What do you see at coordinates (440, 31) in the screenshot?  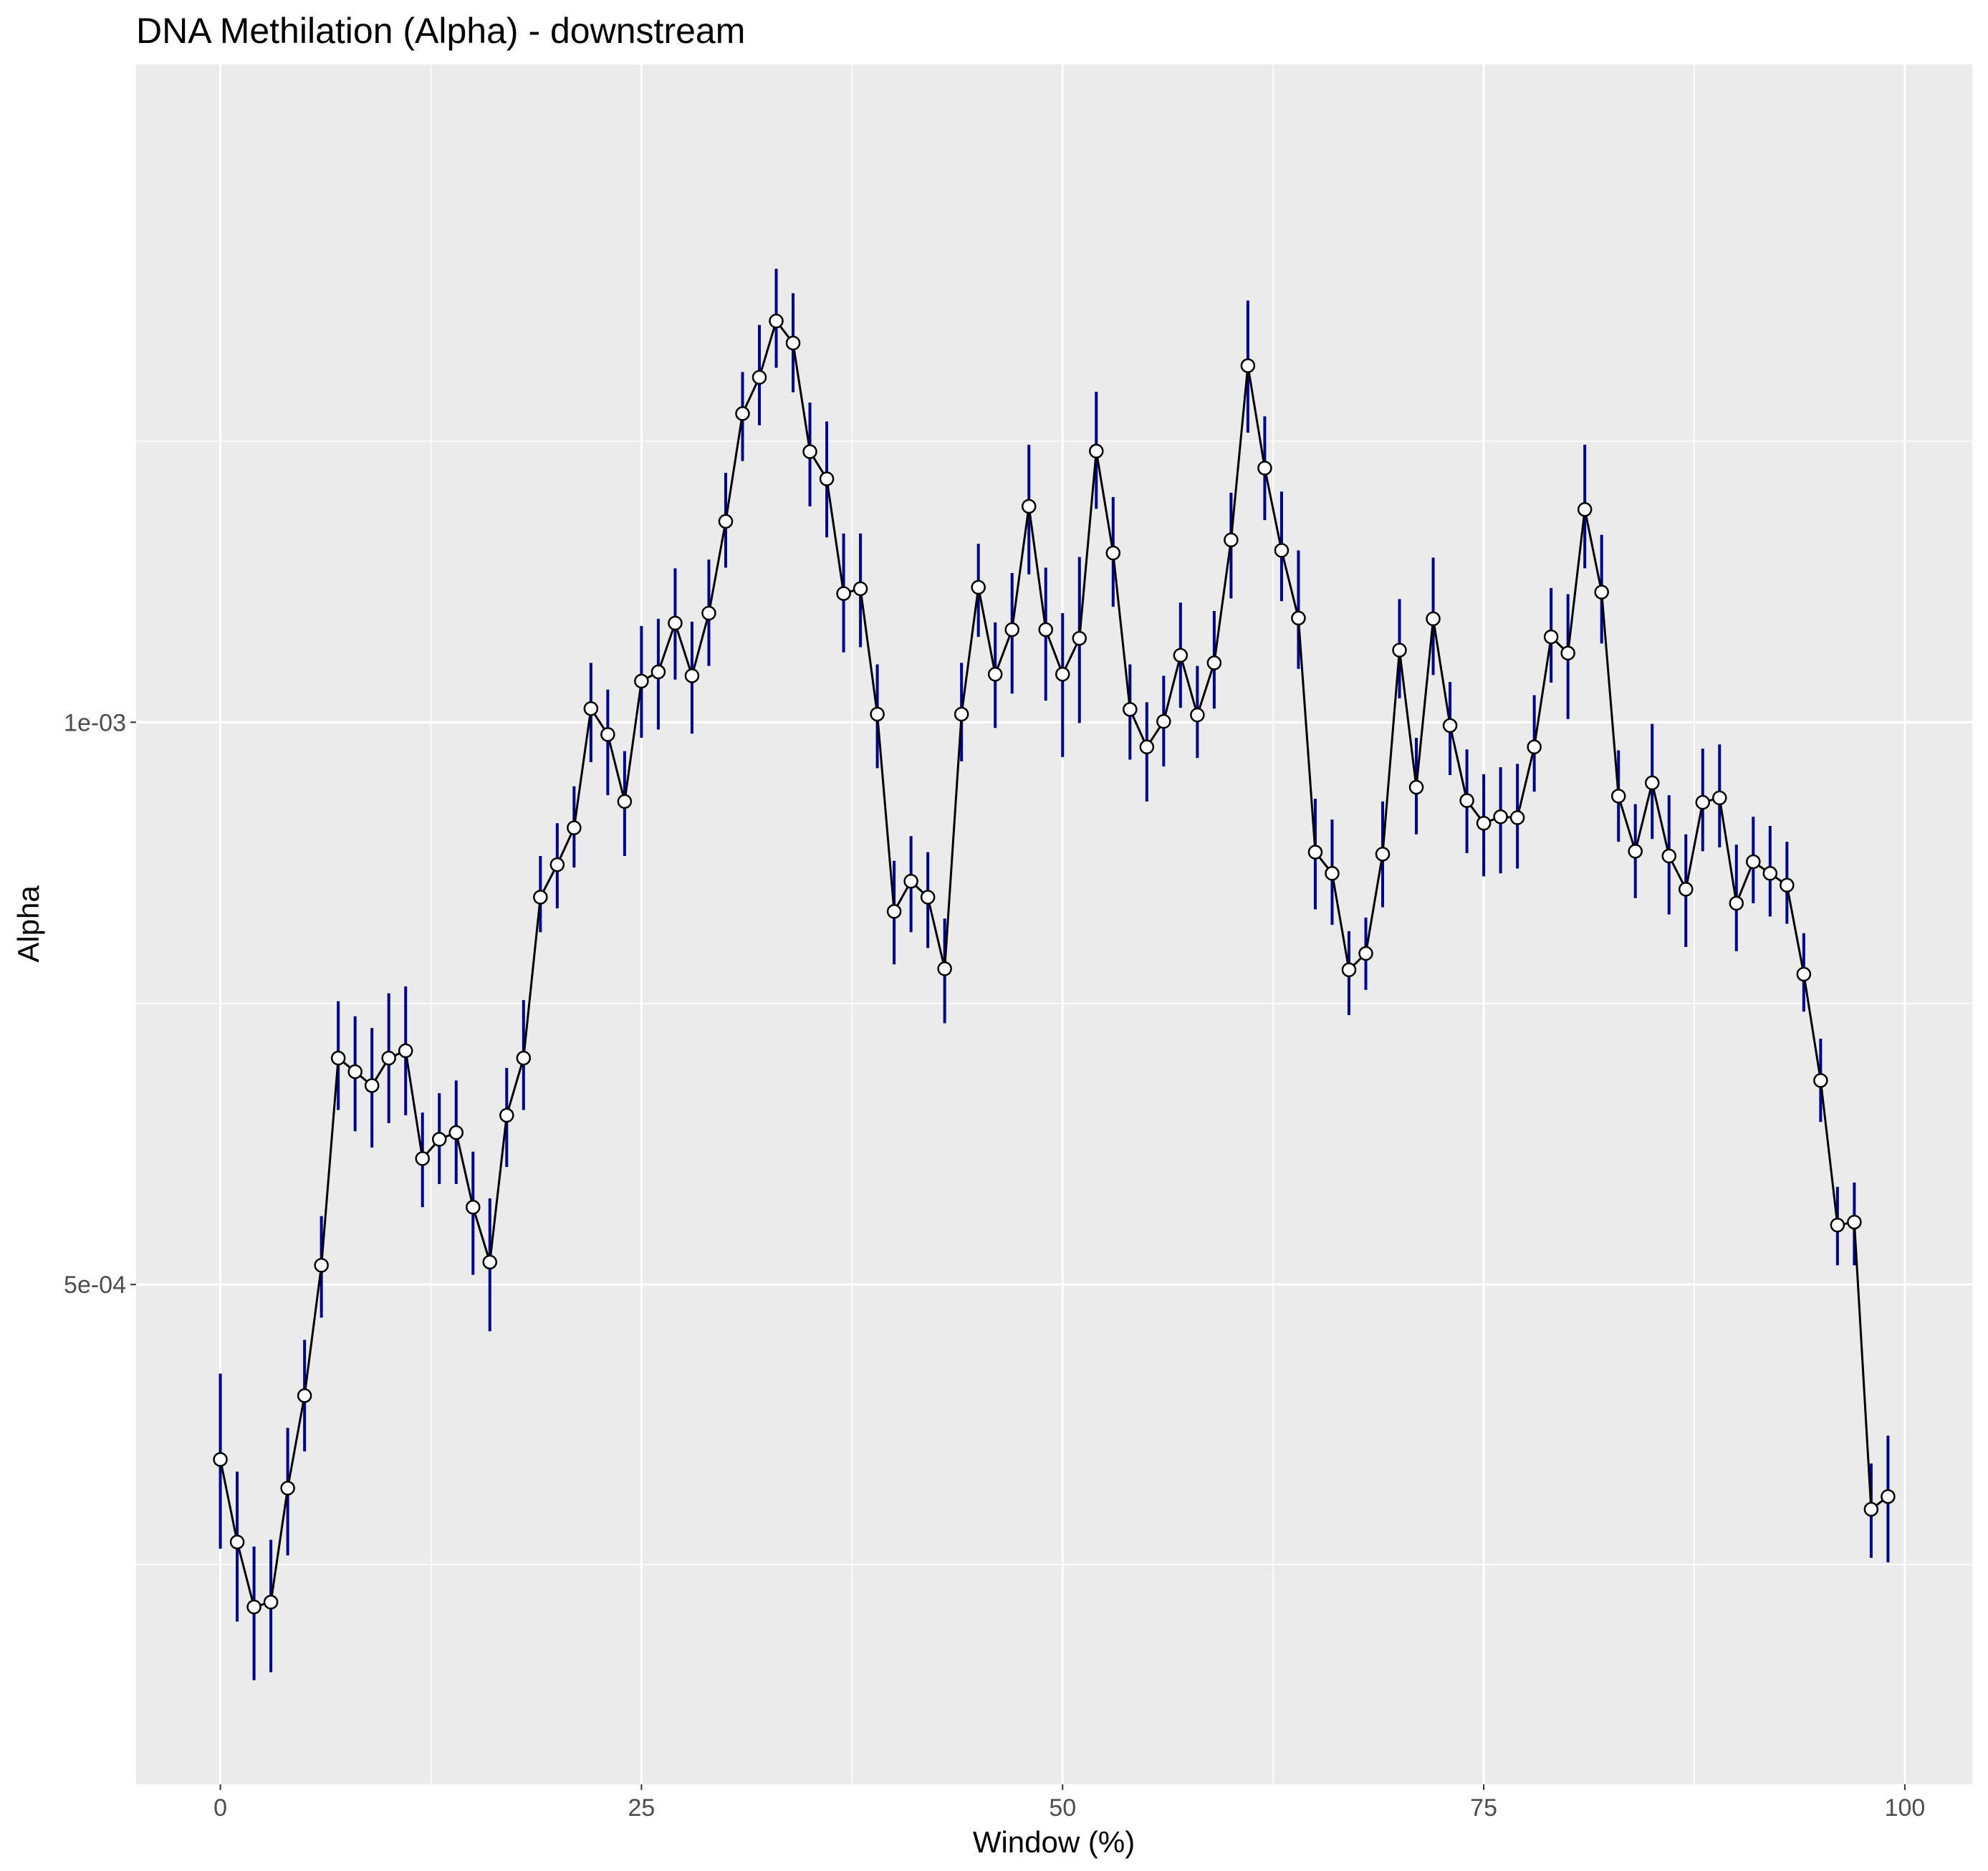 I see `chart-title: DNA Methilation (Alpha) - downstream` at bounding box center [440, 31].